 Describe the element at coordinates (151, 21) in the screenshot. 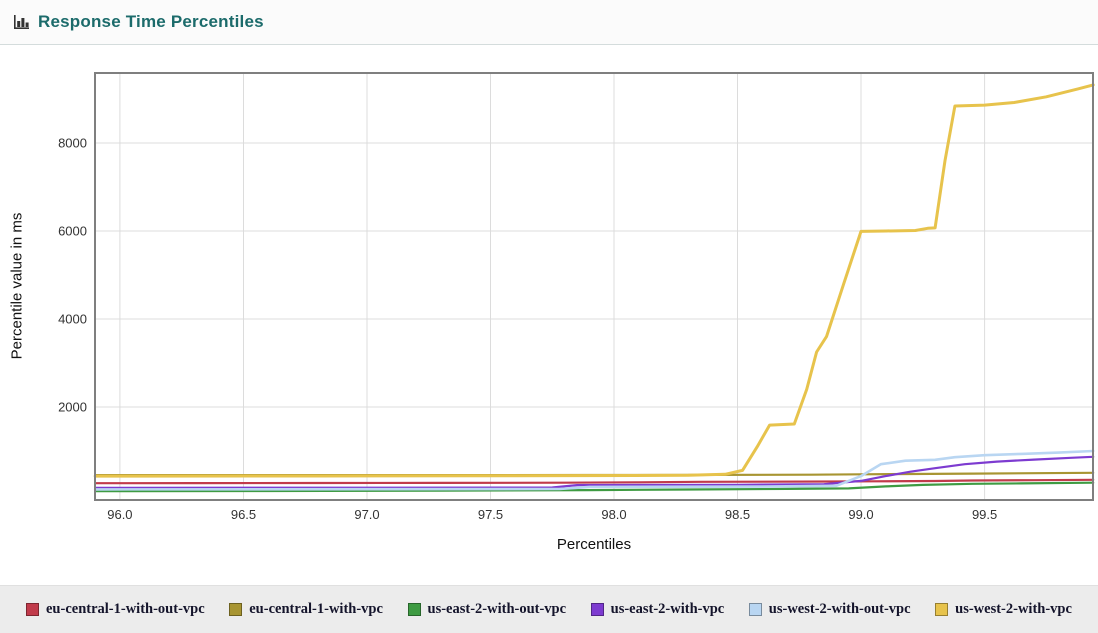

I see `page-title: Response Time Percentiles` at that location.